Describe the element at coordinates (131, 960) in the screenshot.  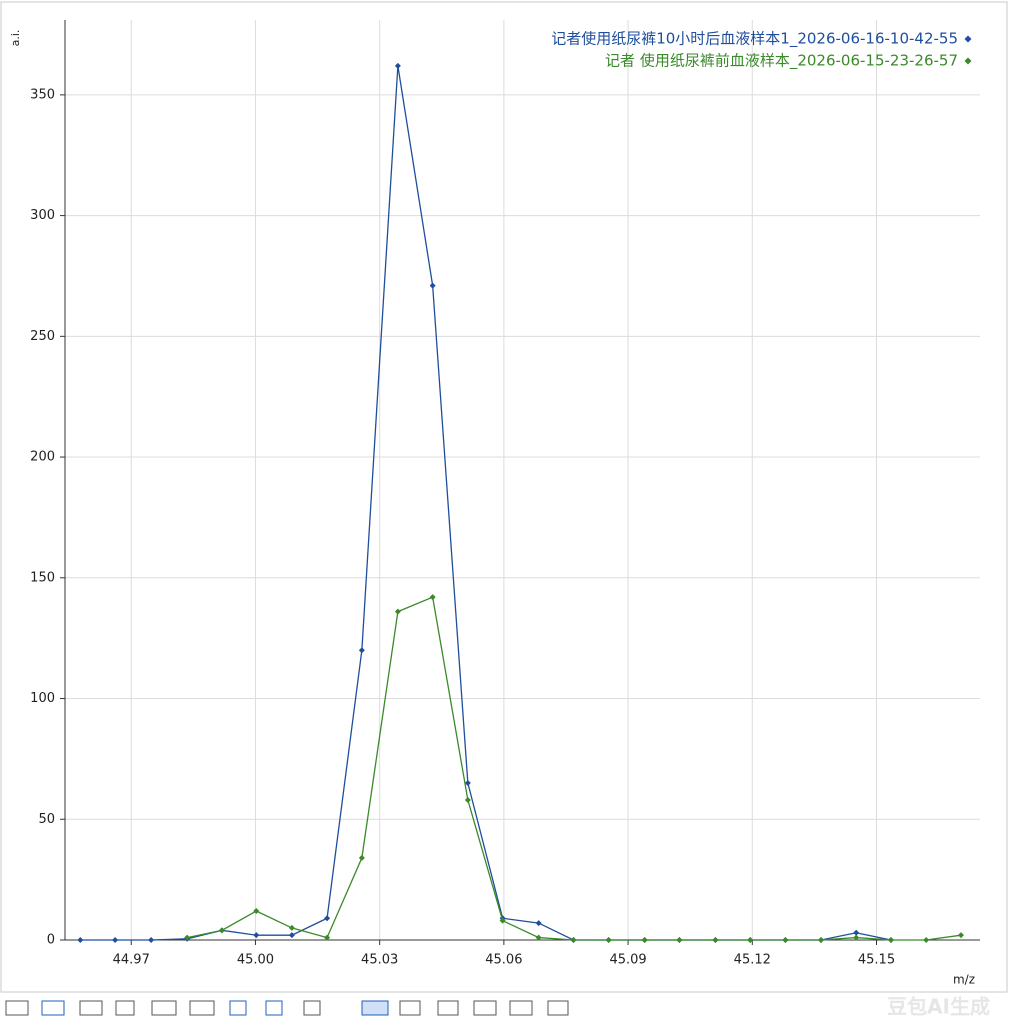
I see `x-tick-label: 44.97` at that location.